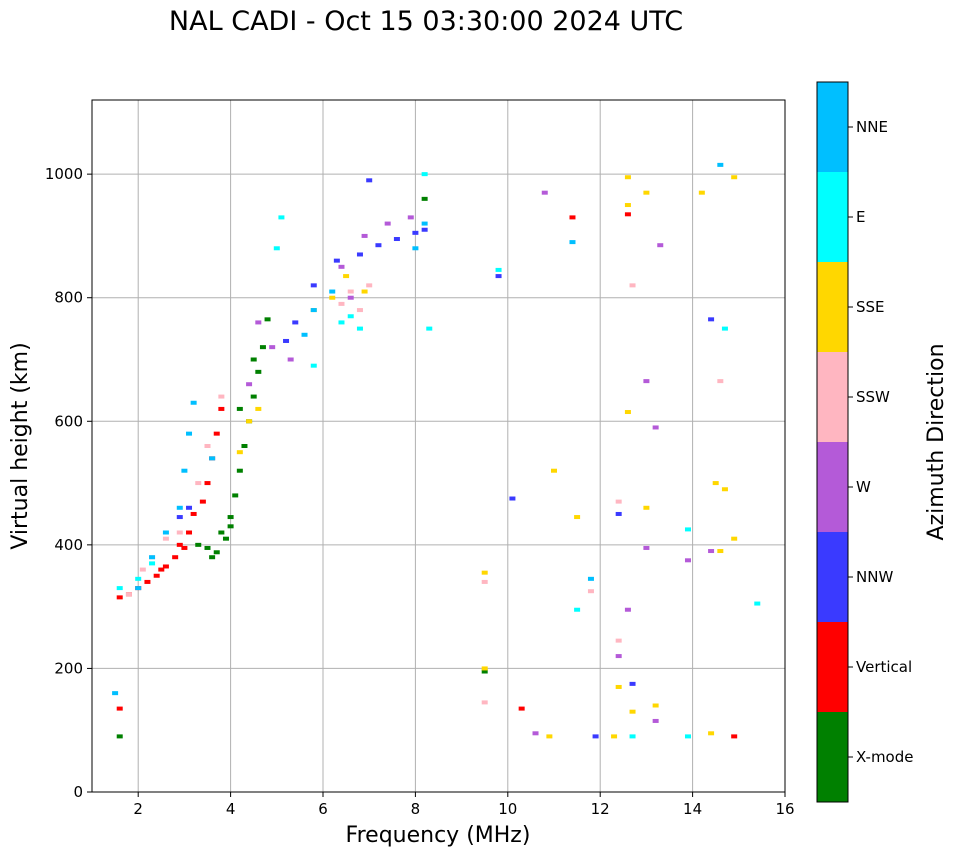 This screenshot has height=857, width=958. What do you see at coordinates (872, 127) in the screenshot?
I see `colorbar-tick-label: NNE` at bounding box center [872, 127].